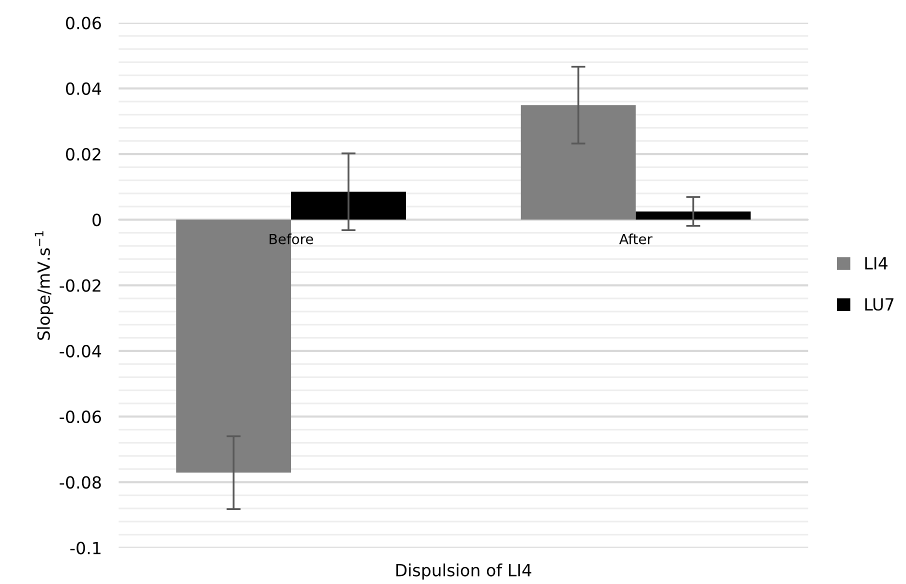 The height and width of the screenshot is (584, 906). Describe the element at coordinates (96, 220) in the screenshot. I see `y-tick-label: 0` at that location.